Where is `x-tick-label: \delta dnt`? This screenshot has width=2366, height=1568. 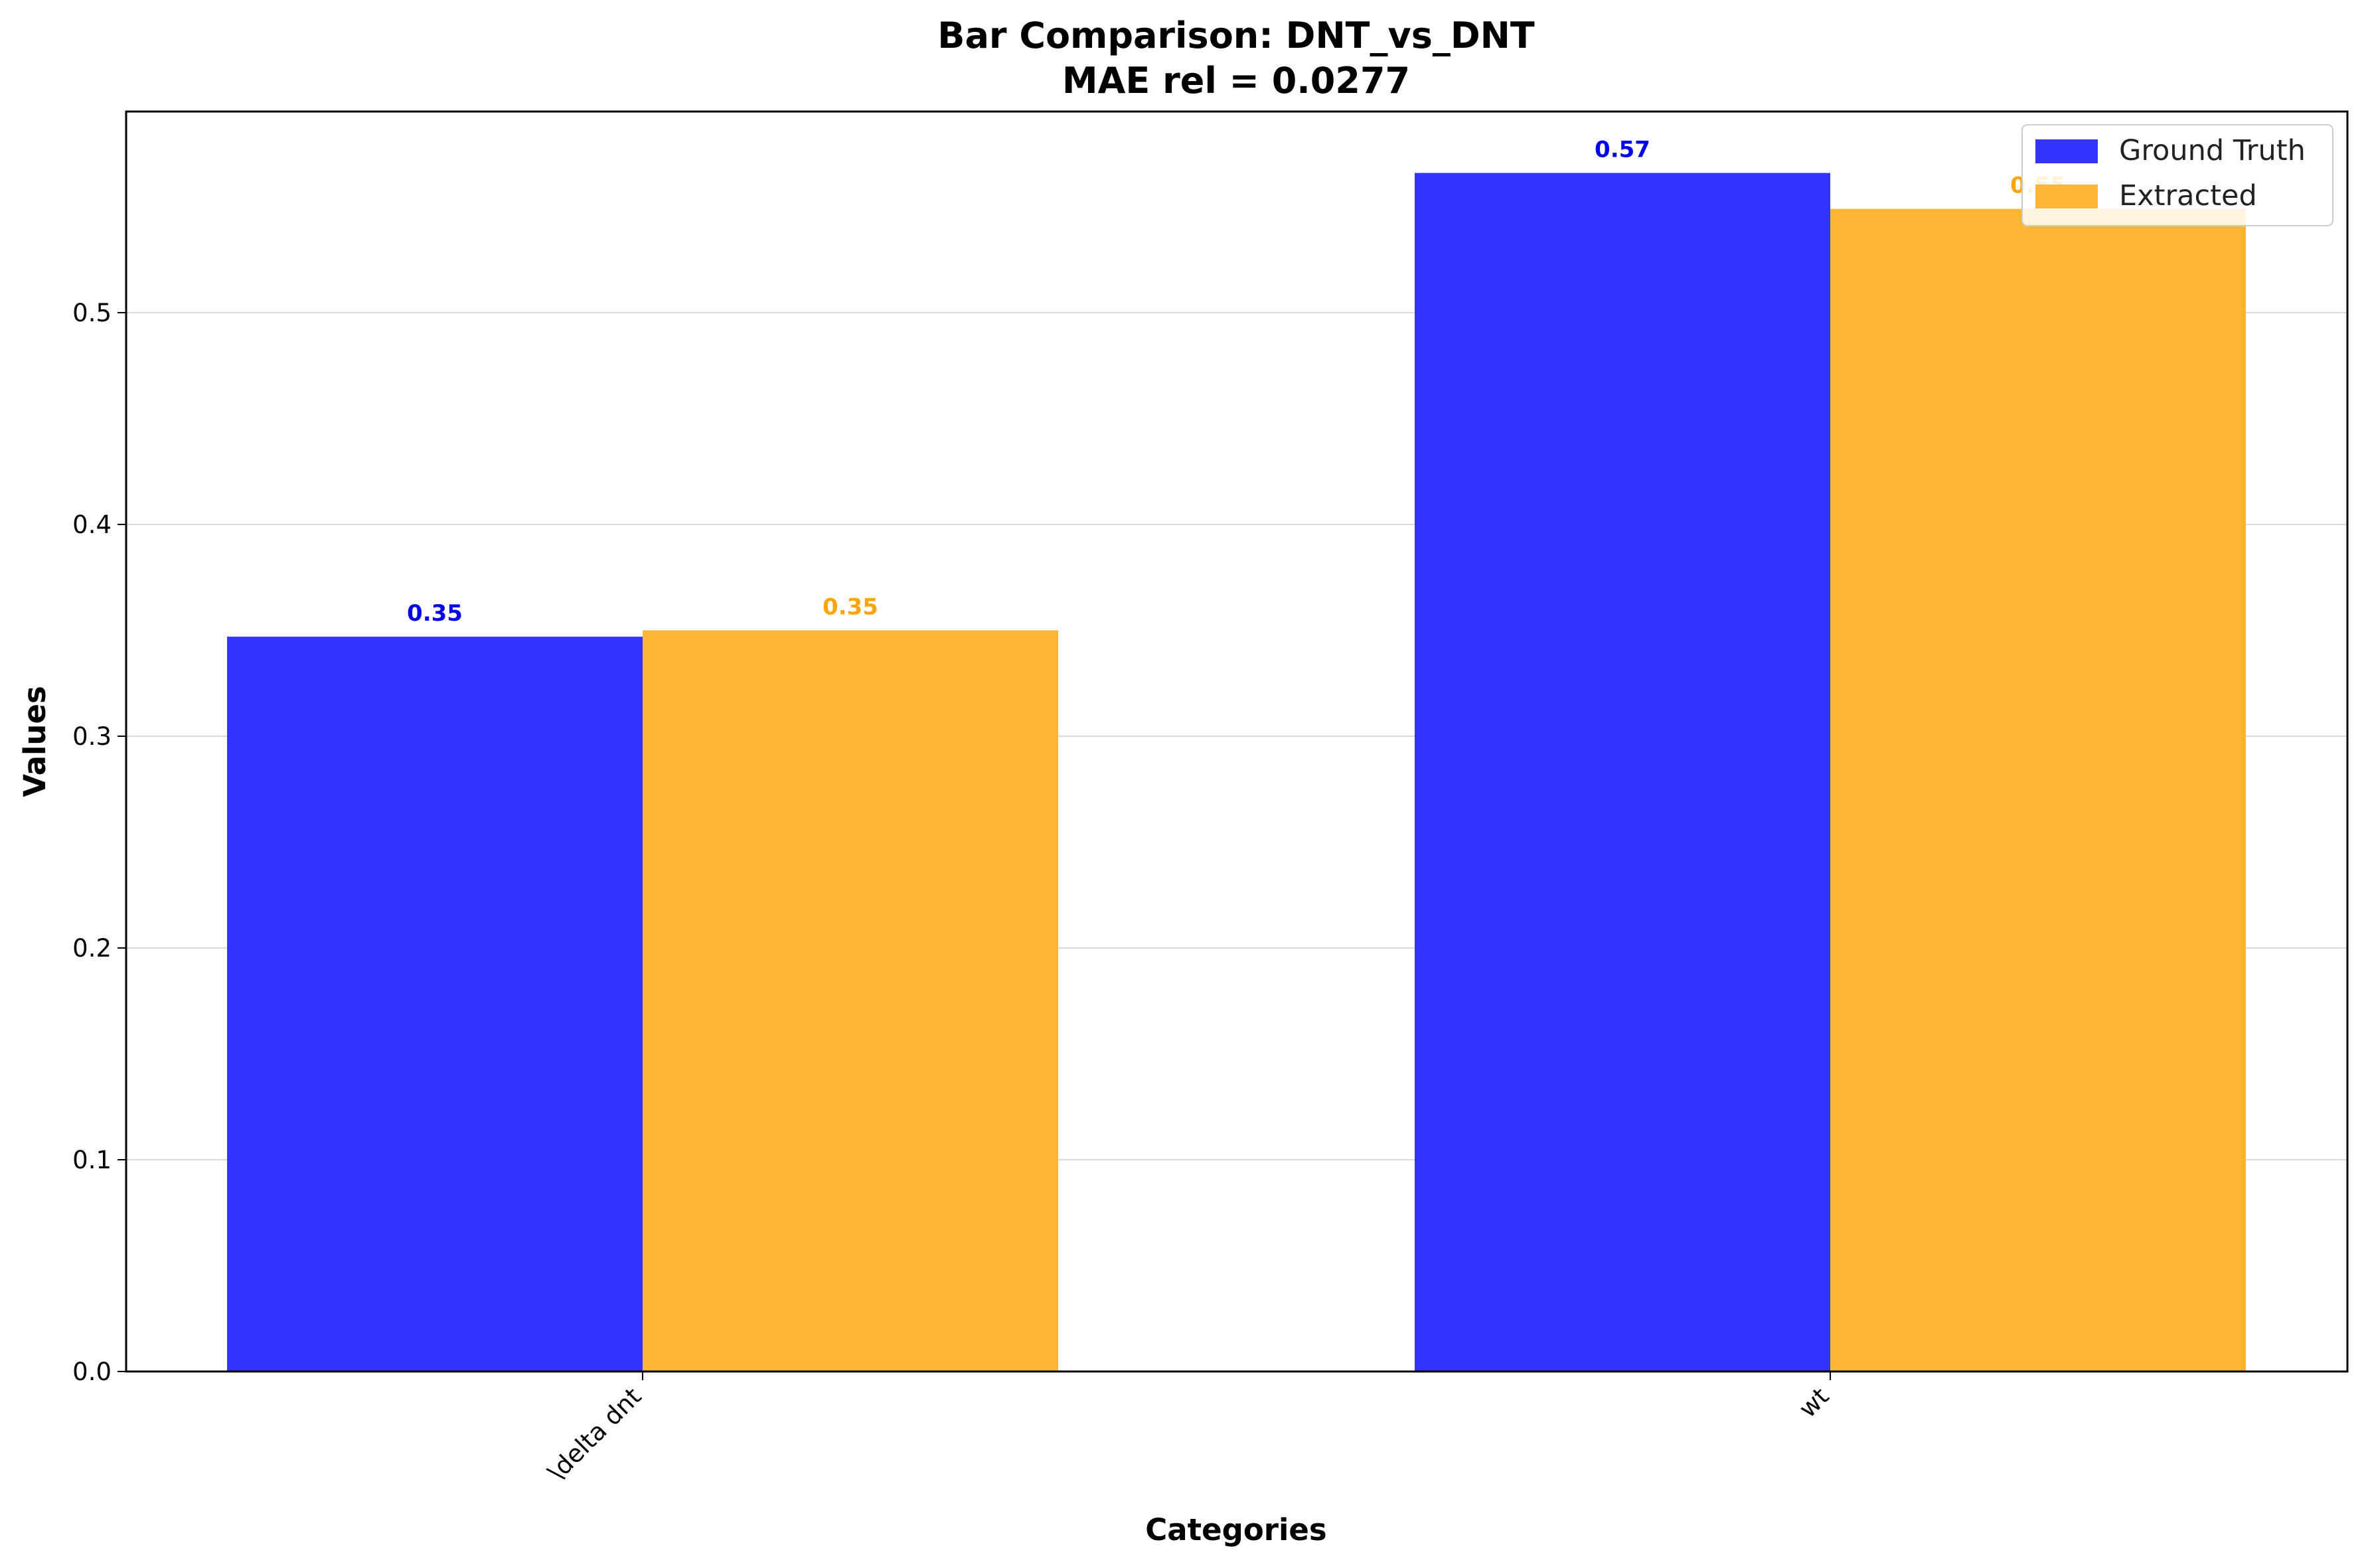 x-tick-label: \delta dnt is located at coordinates (595, 1434).